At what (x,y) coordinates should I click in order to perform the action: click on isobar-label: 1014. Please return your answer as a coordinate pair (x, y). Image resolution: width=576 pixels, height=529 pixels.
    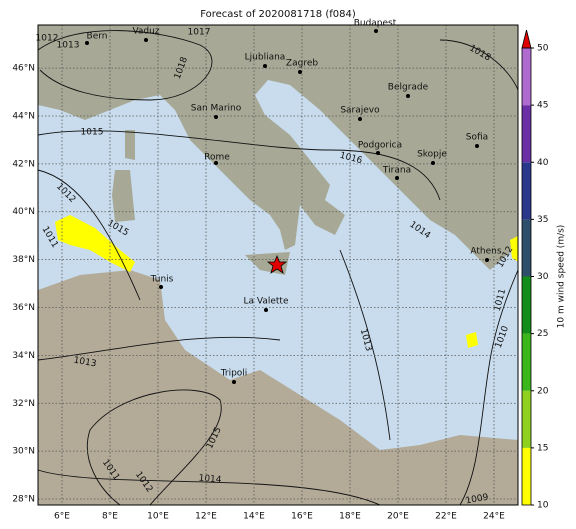
    Looking at the image, I should click on (210, 480).